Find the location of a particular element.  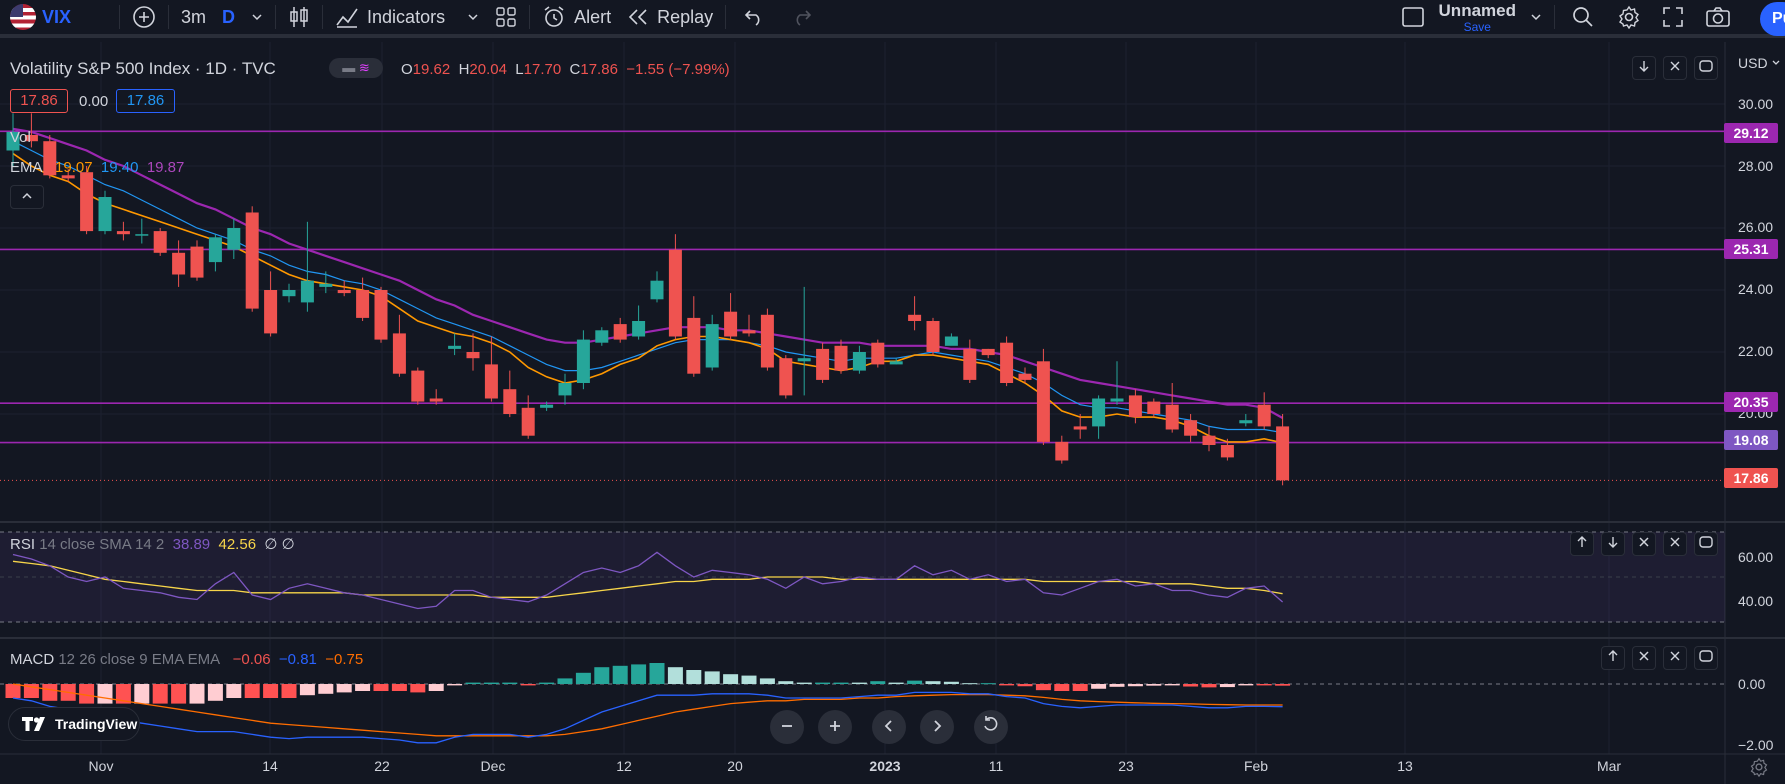

rsi-axis-label: 40.00 is located at coordinates (1756, 601).